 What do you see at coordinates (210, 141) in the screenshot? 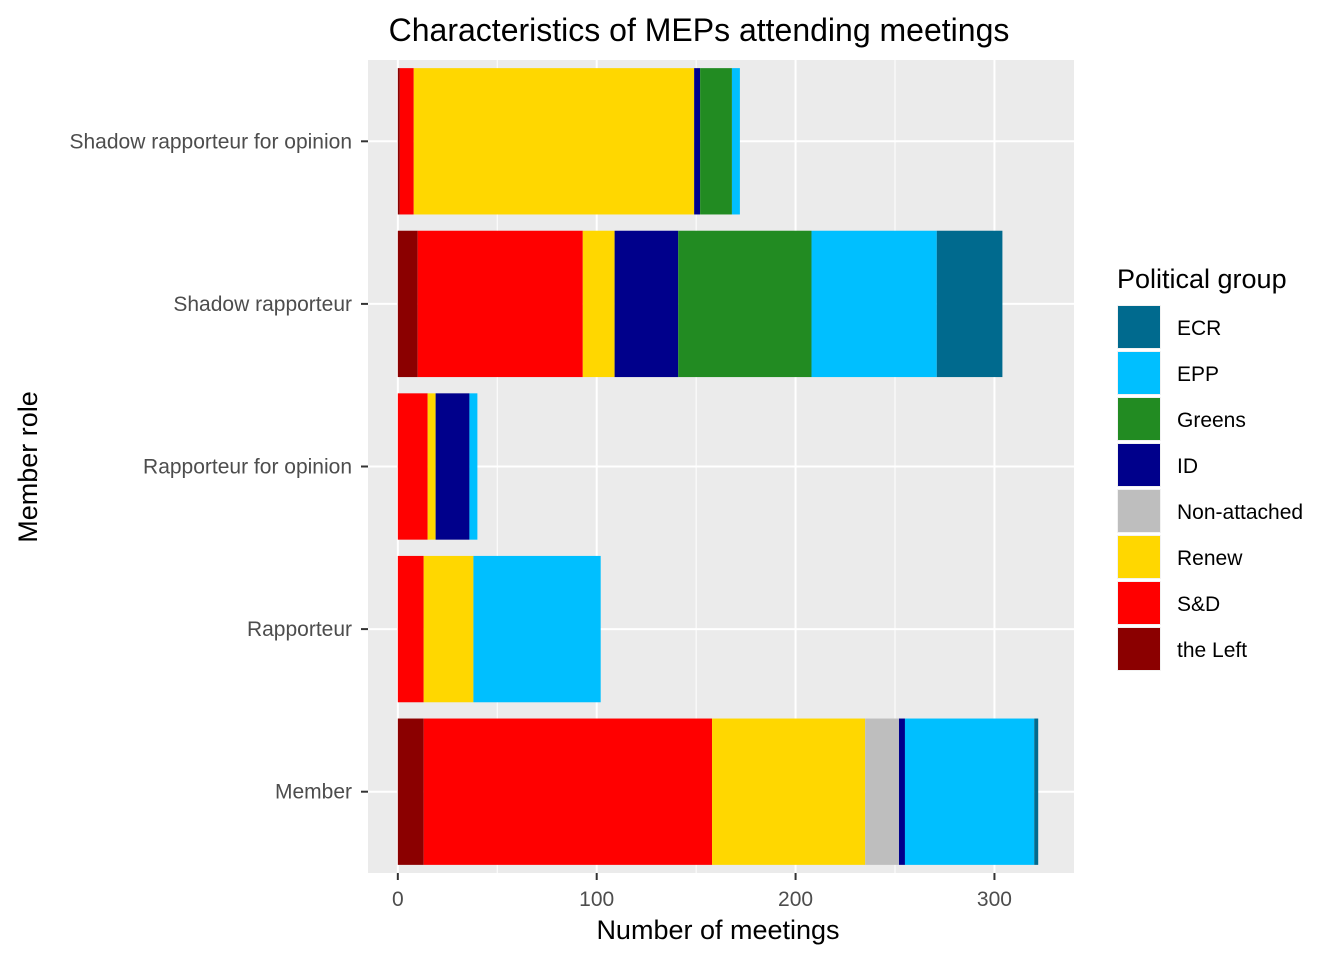
I see `y-tick-label: Shadow rapporteur for opinion` at bounding box center [210, 141].